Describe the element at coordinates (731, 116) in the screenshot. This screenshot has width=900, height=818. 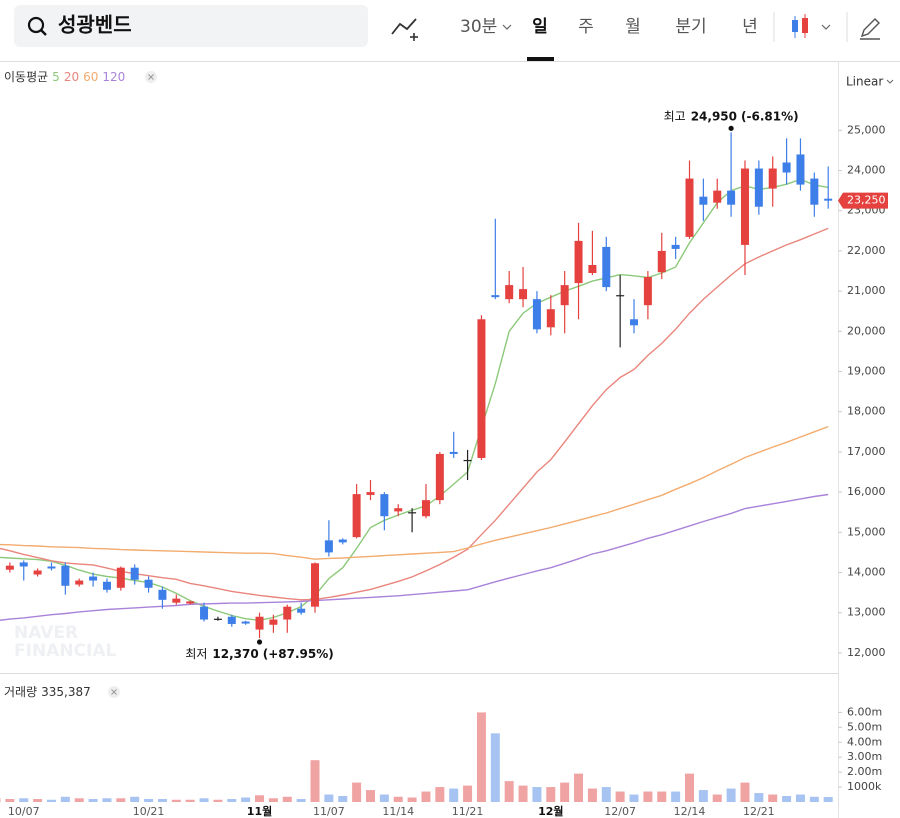
I see `extreme-annotation: 최고 24,950 (-6.81%)` at that location.